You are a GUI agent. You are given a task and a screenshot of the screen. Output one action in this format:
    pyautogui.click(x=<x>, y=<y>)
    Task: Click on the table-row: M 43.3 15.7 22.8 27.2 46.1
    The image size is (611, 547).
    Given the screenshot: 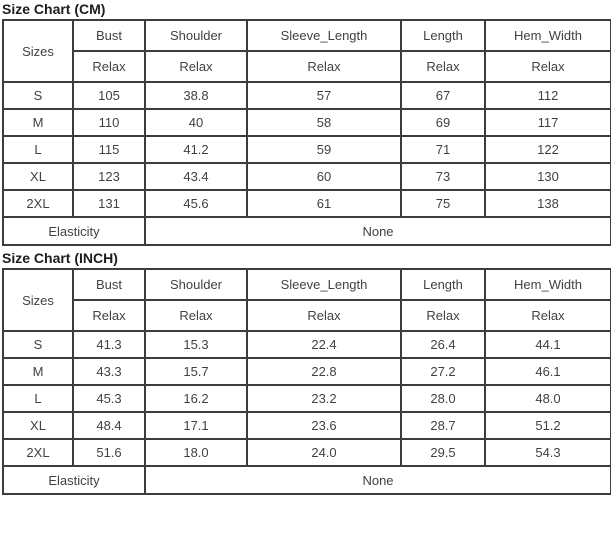 What is the action you would take?
    pyautogui.click(x=306, y=371)
    